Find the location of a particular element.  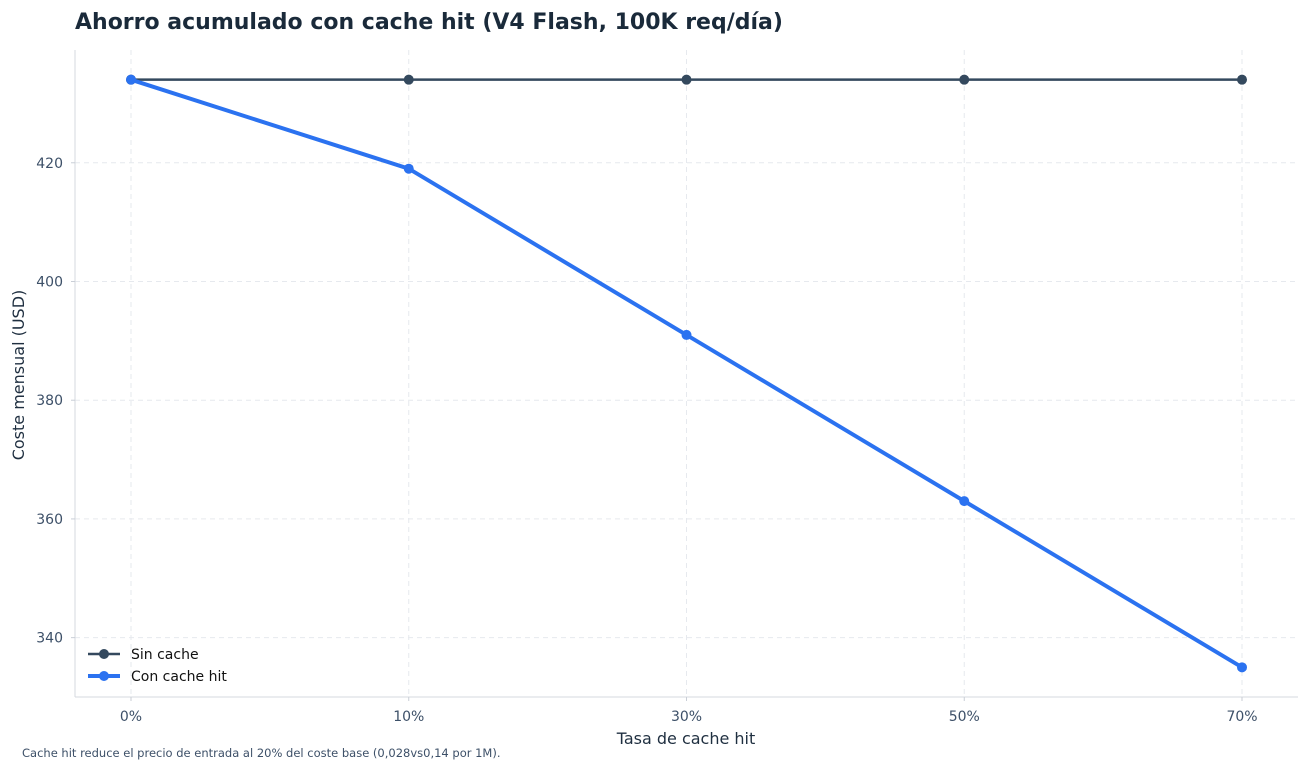

y-tick-label: 400 is located at coordinates (49, 282).